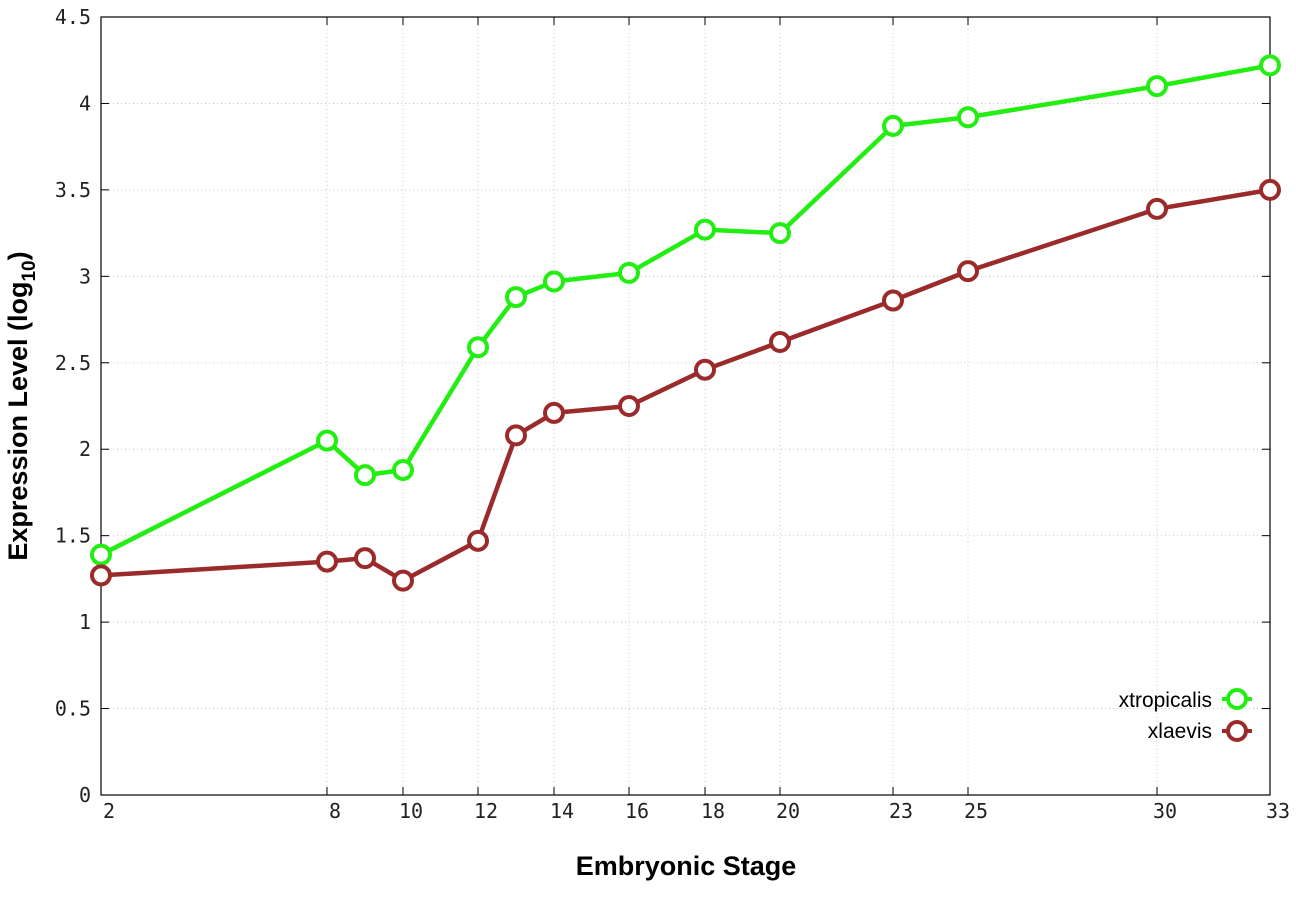  I want to click on x-axis-title: Embryonic Stage, so click(686, 866).